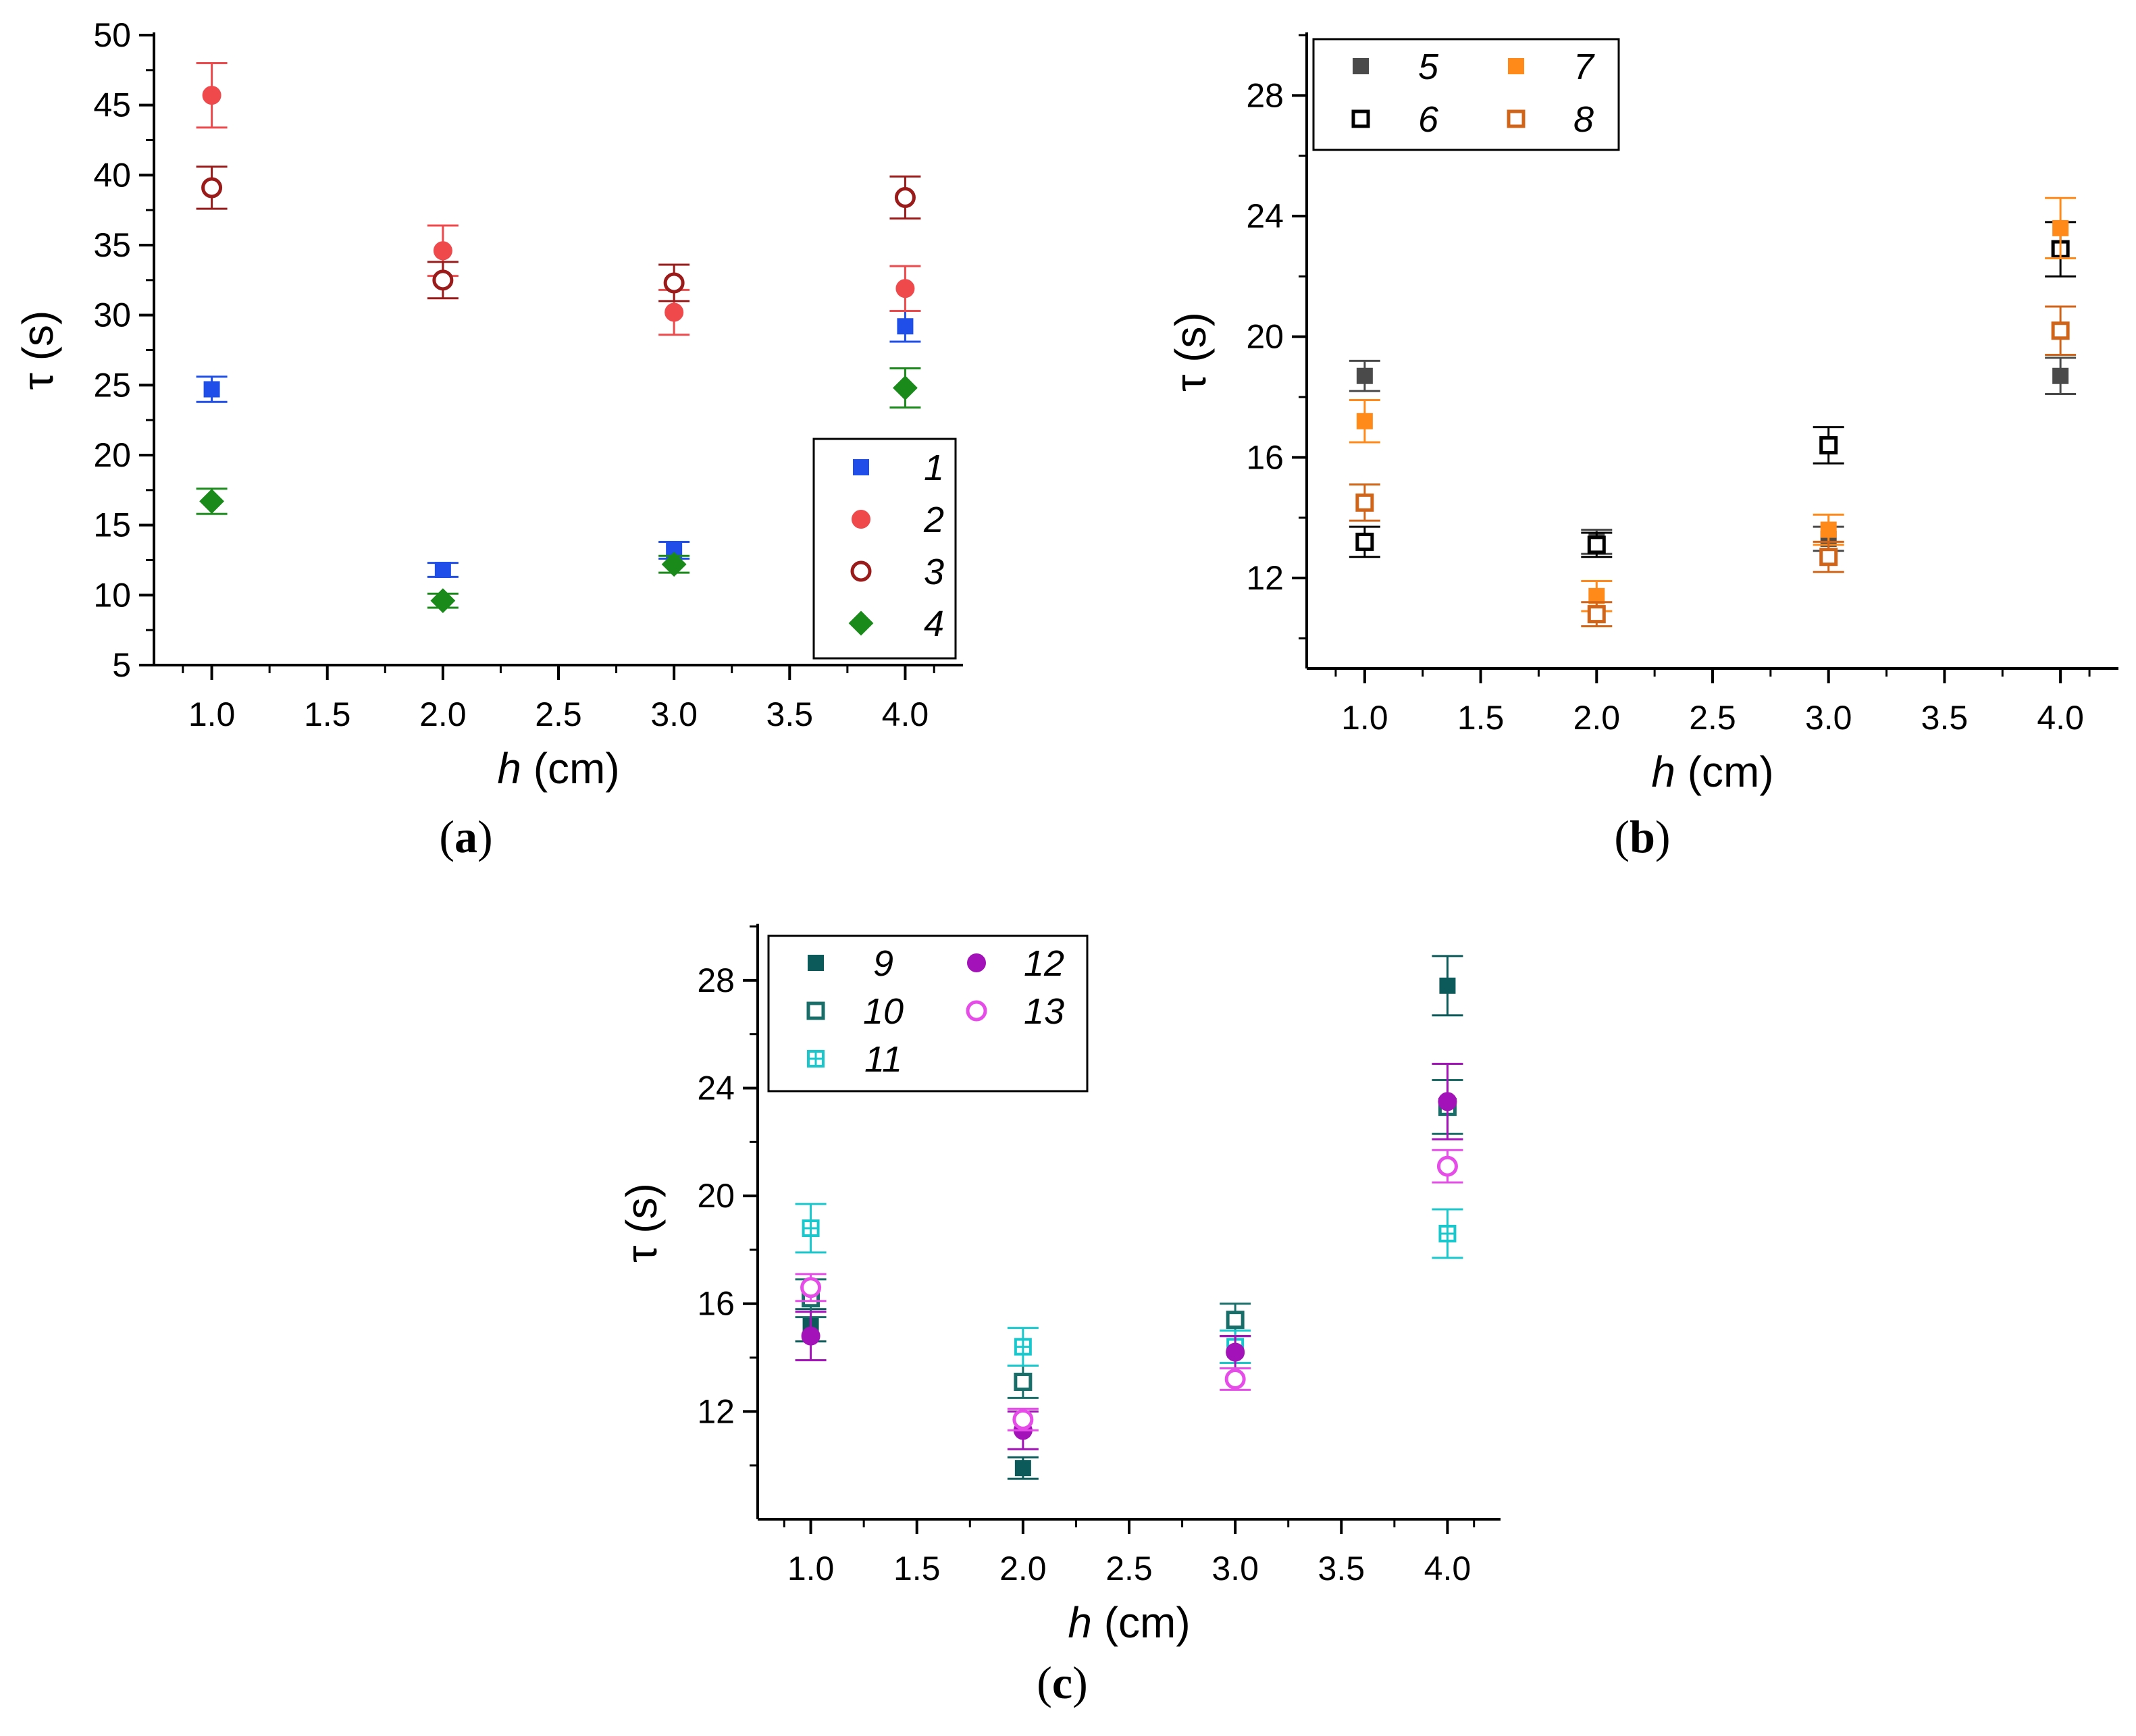  Describe the element at coordinates (112, 35) in the screenshot. I see `y-tick-label: 50` at that location.